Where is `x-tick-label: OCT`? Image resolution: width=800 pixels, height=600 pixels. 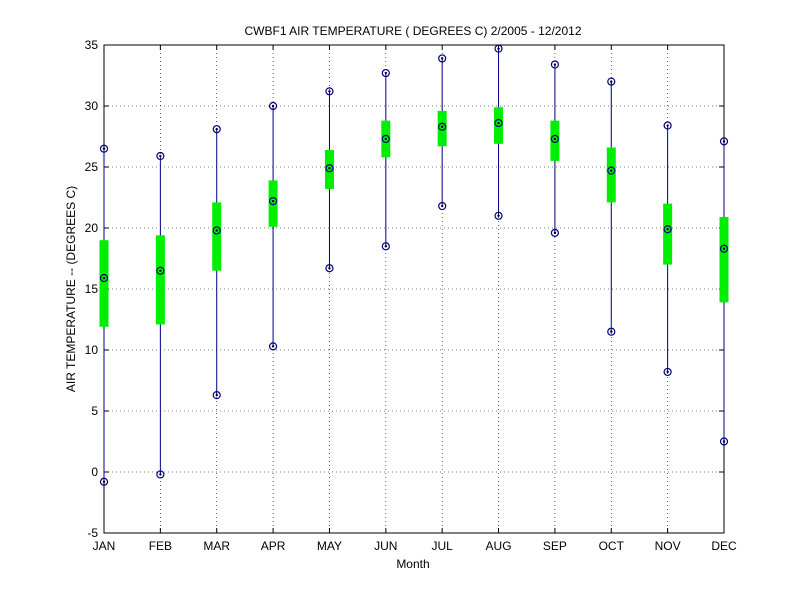 x-tick-label: OCT is located at coordinates (612, 546).